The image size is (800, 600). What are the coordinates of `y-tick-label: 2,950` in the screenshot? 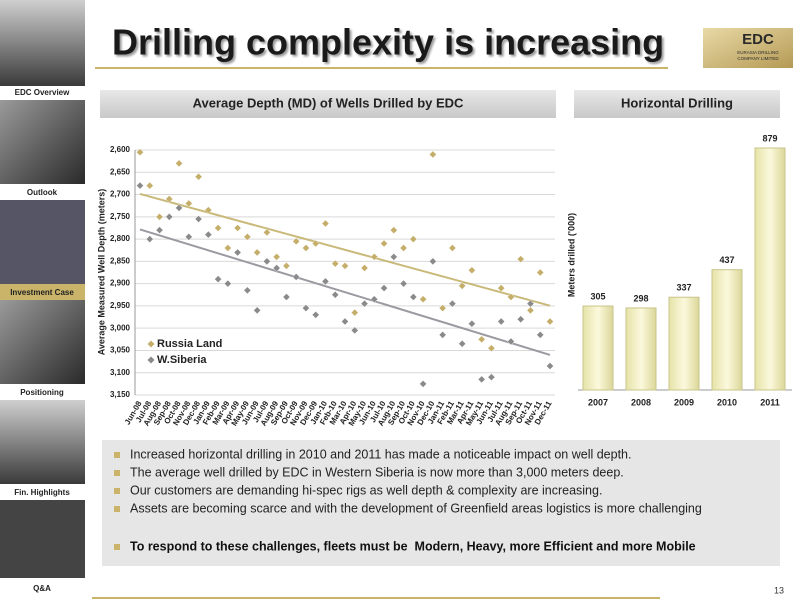 It's located at (120, 305).